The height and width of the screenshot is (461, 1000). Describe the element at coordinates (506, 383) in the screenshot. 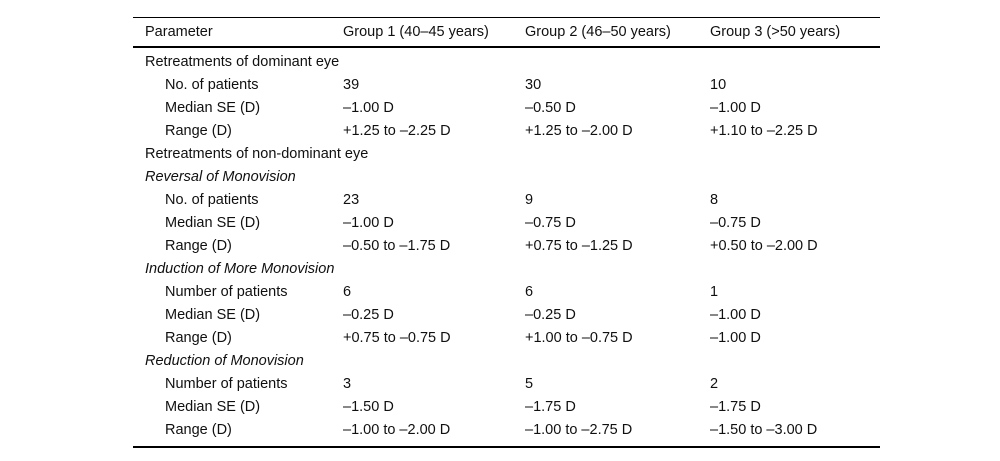

I see `table-row: Number of patients 3 5 2` at that location.